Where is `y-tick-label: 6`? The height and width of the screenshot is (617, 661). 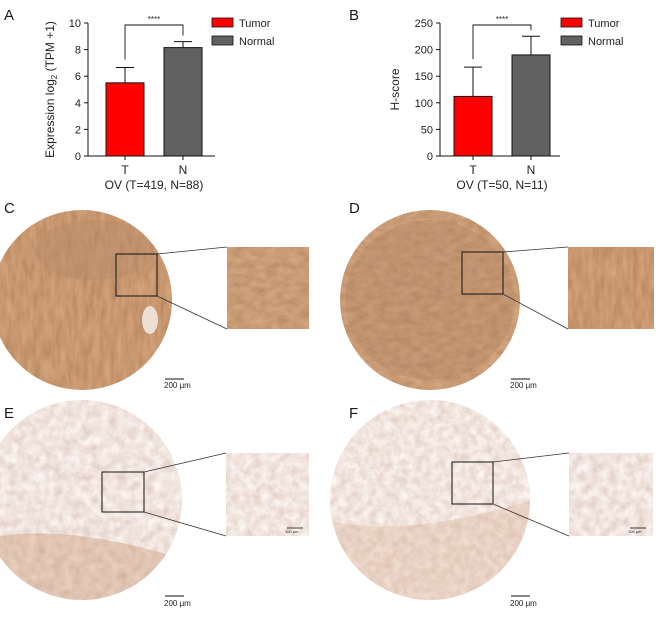
y-tick-label: 6 is located at coordinates (78, 77).